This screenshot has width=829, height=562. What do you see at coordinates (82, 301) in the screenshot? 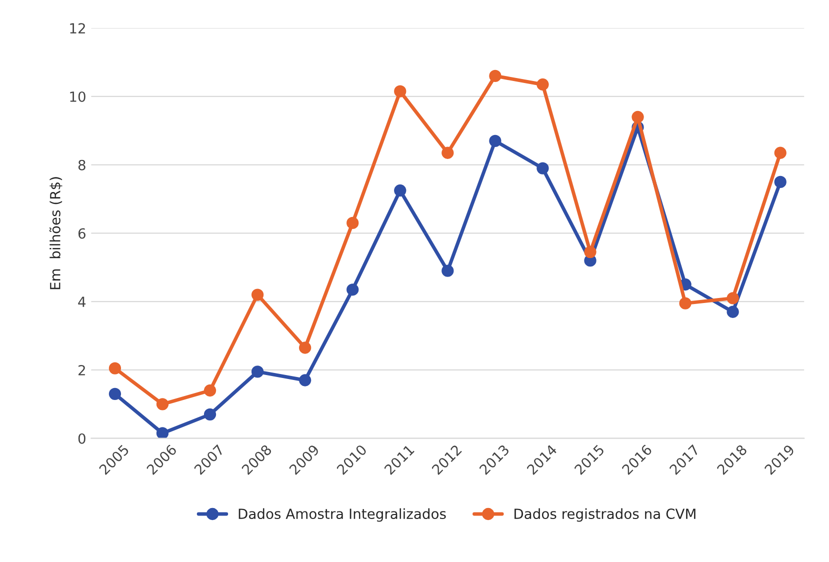
I see `y-tick-label: 4` at bounding box center [82, 301].